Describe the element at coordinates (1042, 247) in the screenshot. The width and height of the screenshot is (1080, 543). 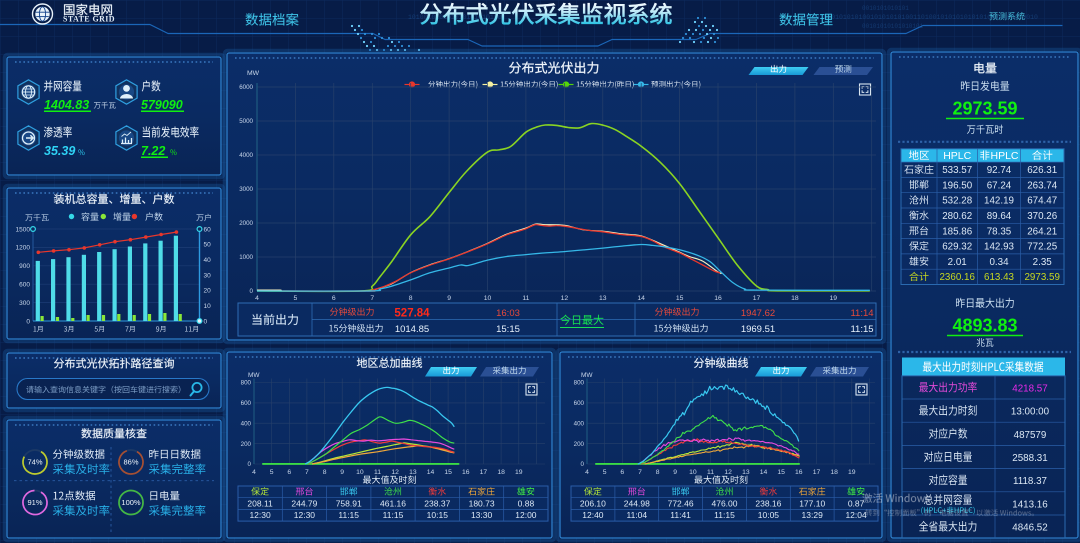
I see `svg-text: 772.25` at that location.